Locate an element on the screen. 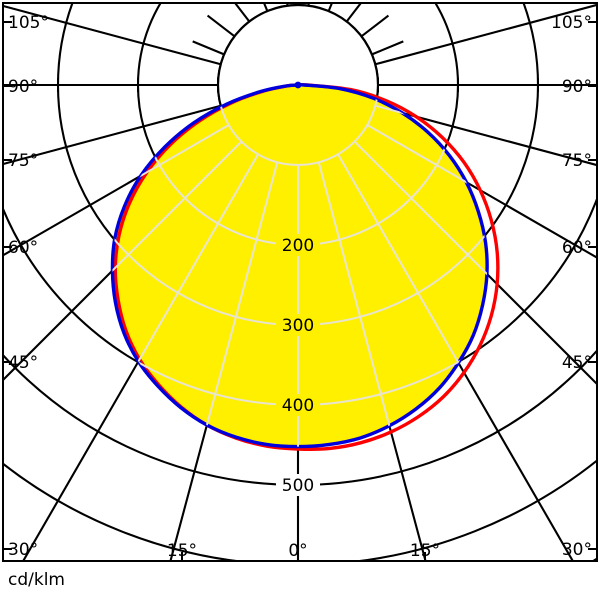 The image size is (600, 600). radial-label: 500 is located at coordinates (298, 486).